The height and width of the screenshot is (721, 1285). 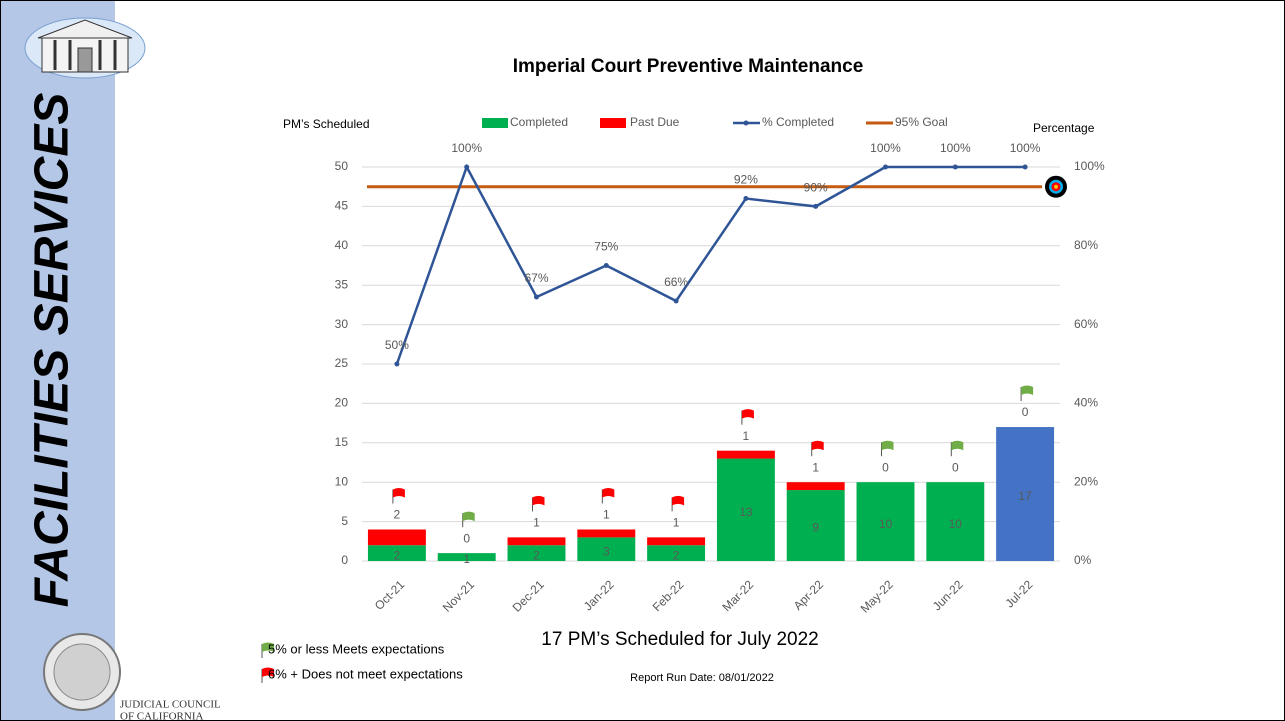 What do you see at coordinates (1064, 128) in the screenshot?
I see `y2-axis-title: Percentage` at bounding box center [1064, 128].